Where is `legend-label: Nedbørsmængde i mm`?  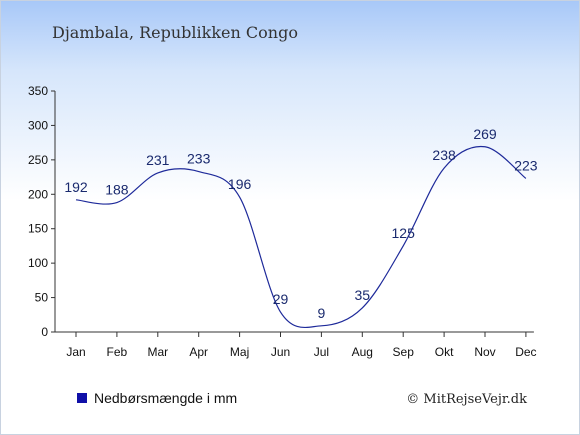 legend-label: Nedbørsmængde i mm is located at coordinates (165, 398).